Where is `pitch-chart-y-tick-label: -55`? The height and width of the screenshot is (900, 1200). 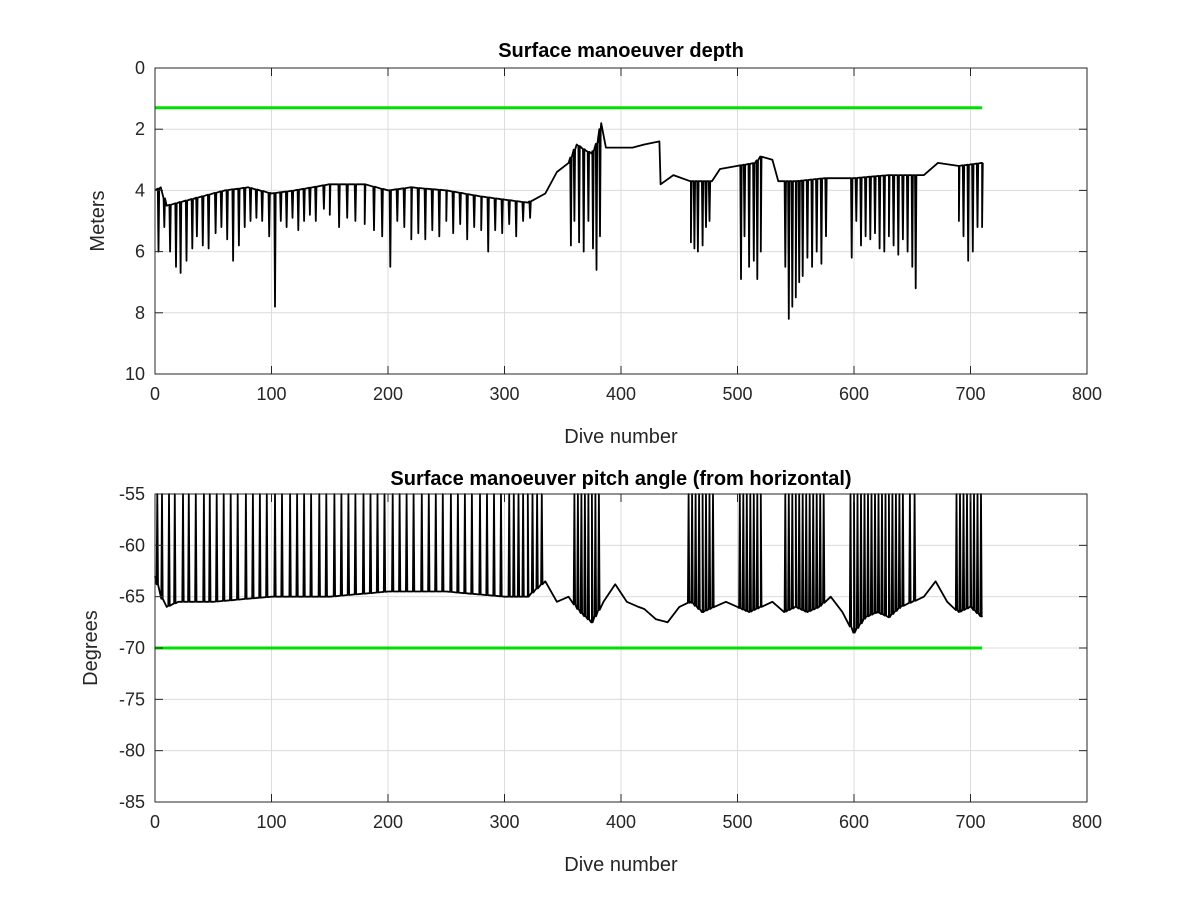 pitch-chart-y-tick-label: -55 is located at coordinates (132, 494).